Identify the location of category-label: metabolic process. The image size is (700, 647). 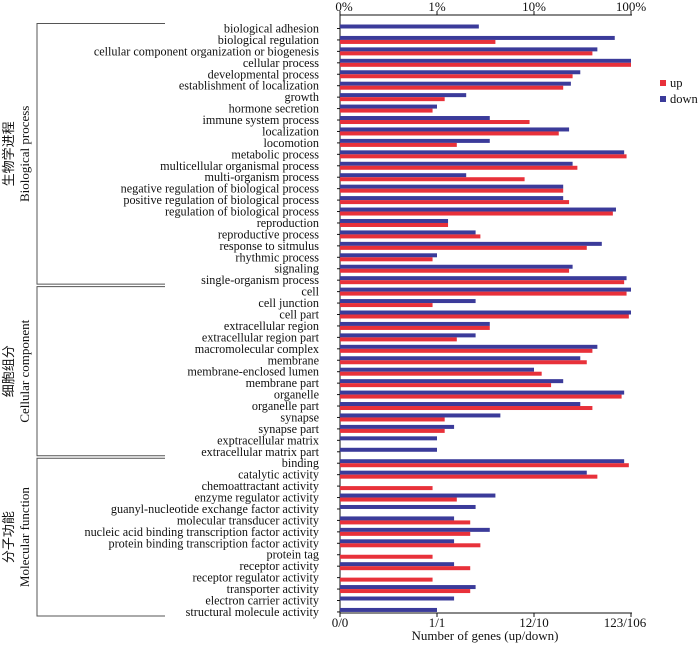
(275, 154).